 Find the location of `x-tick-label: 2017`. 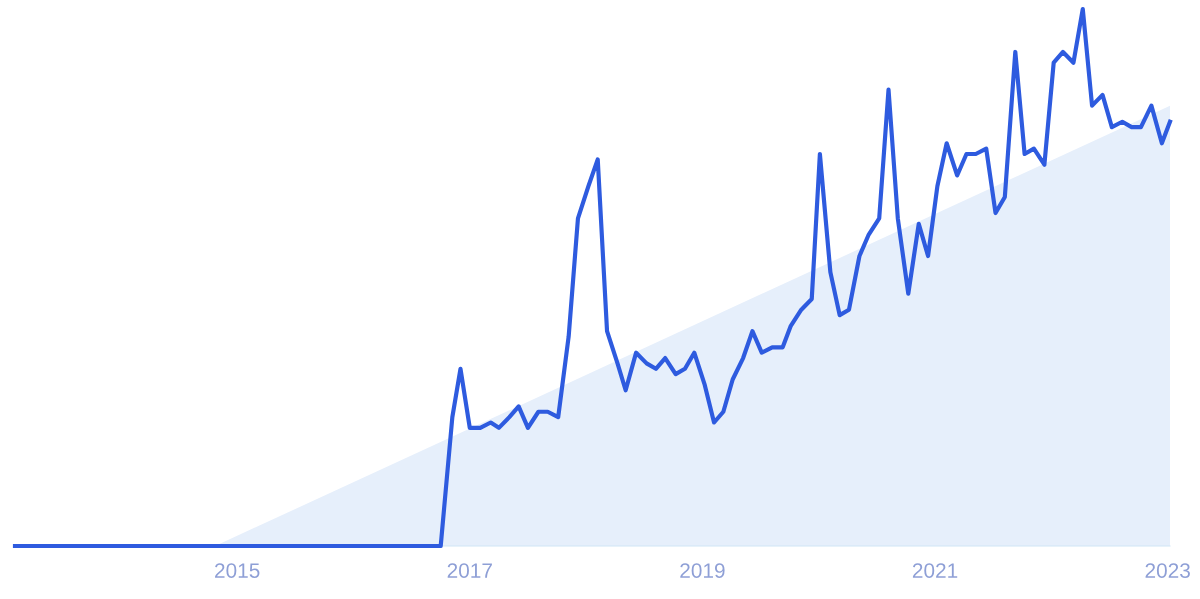

x-tick-label: 2017 is located at coordinates (469, 570).